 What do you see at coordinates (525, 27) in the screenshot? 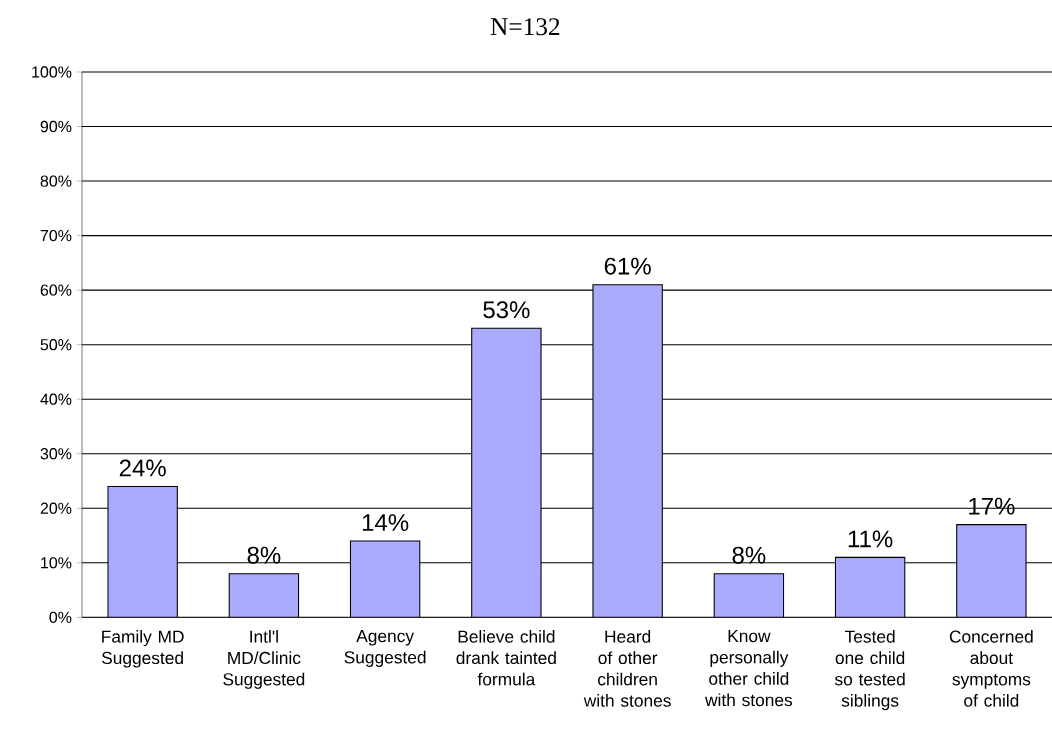
I see `chart-title: N=132` at bounding box center [525, 27].